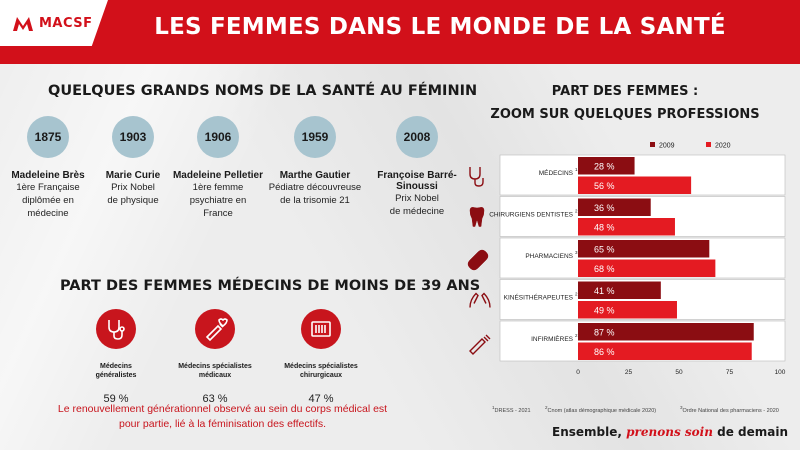 The height and width of the screenshot is (450, 800). I want to click on category-label: INFIRMIÈRES, so click(552, 338).